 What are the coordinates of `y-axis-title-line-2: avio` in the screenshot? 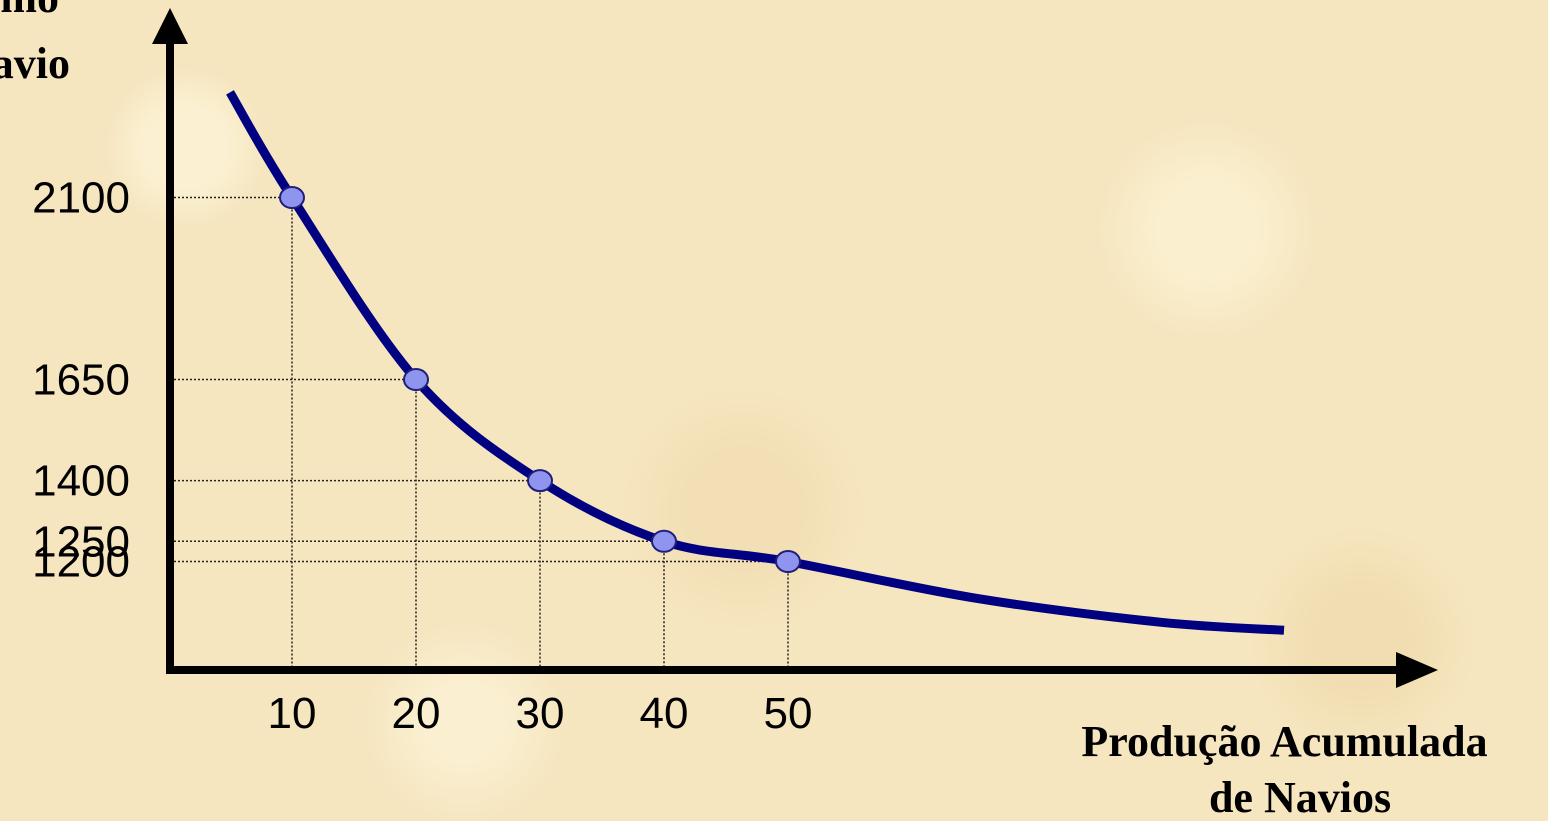 It's located at (35, 63).